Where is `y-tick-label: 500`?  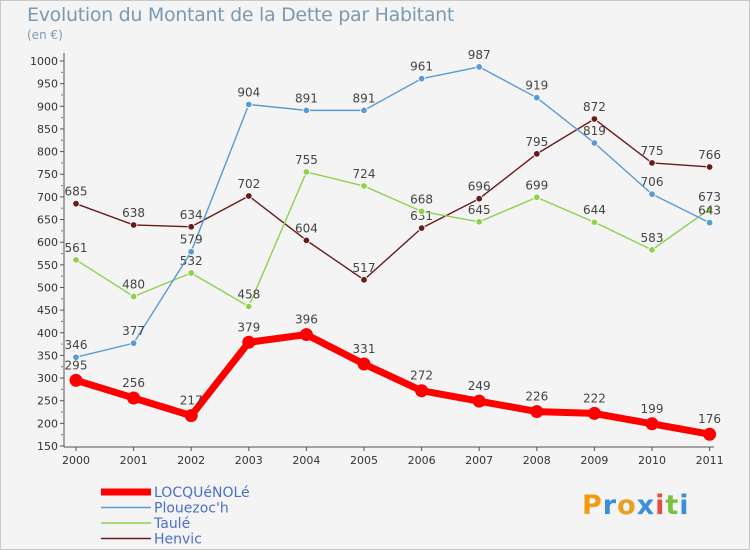
y-tick-label: 500 is located at coordinates (47, 287).